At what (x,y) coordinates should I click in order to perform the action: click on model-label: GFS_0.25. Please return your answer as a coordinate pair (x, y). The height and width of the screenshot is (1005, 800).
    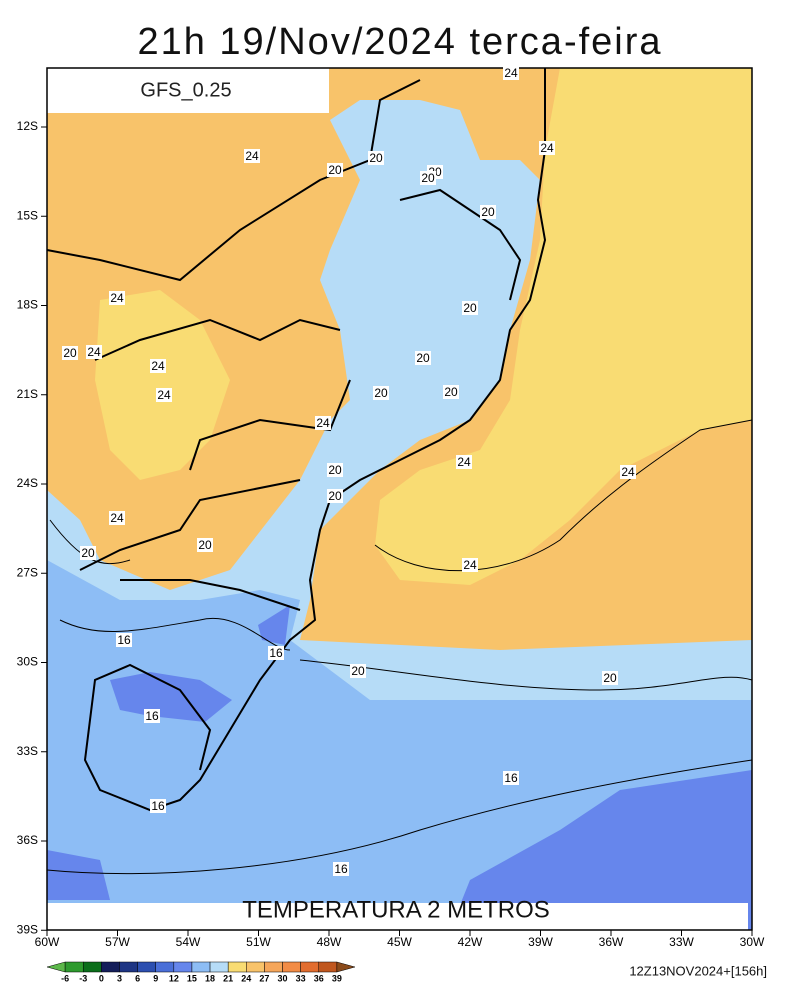
    Looking at the image, I should click on (185, 90).